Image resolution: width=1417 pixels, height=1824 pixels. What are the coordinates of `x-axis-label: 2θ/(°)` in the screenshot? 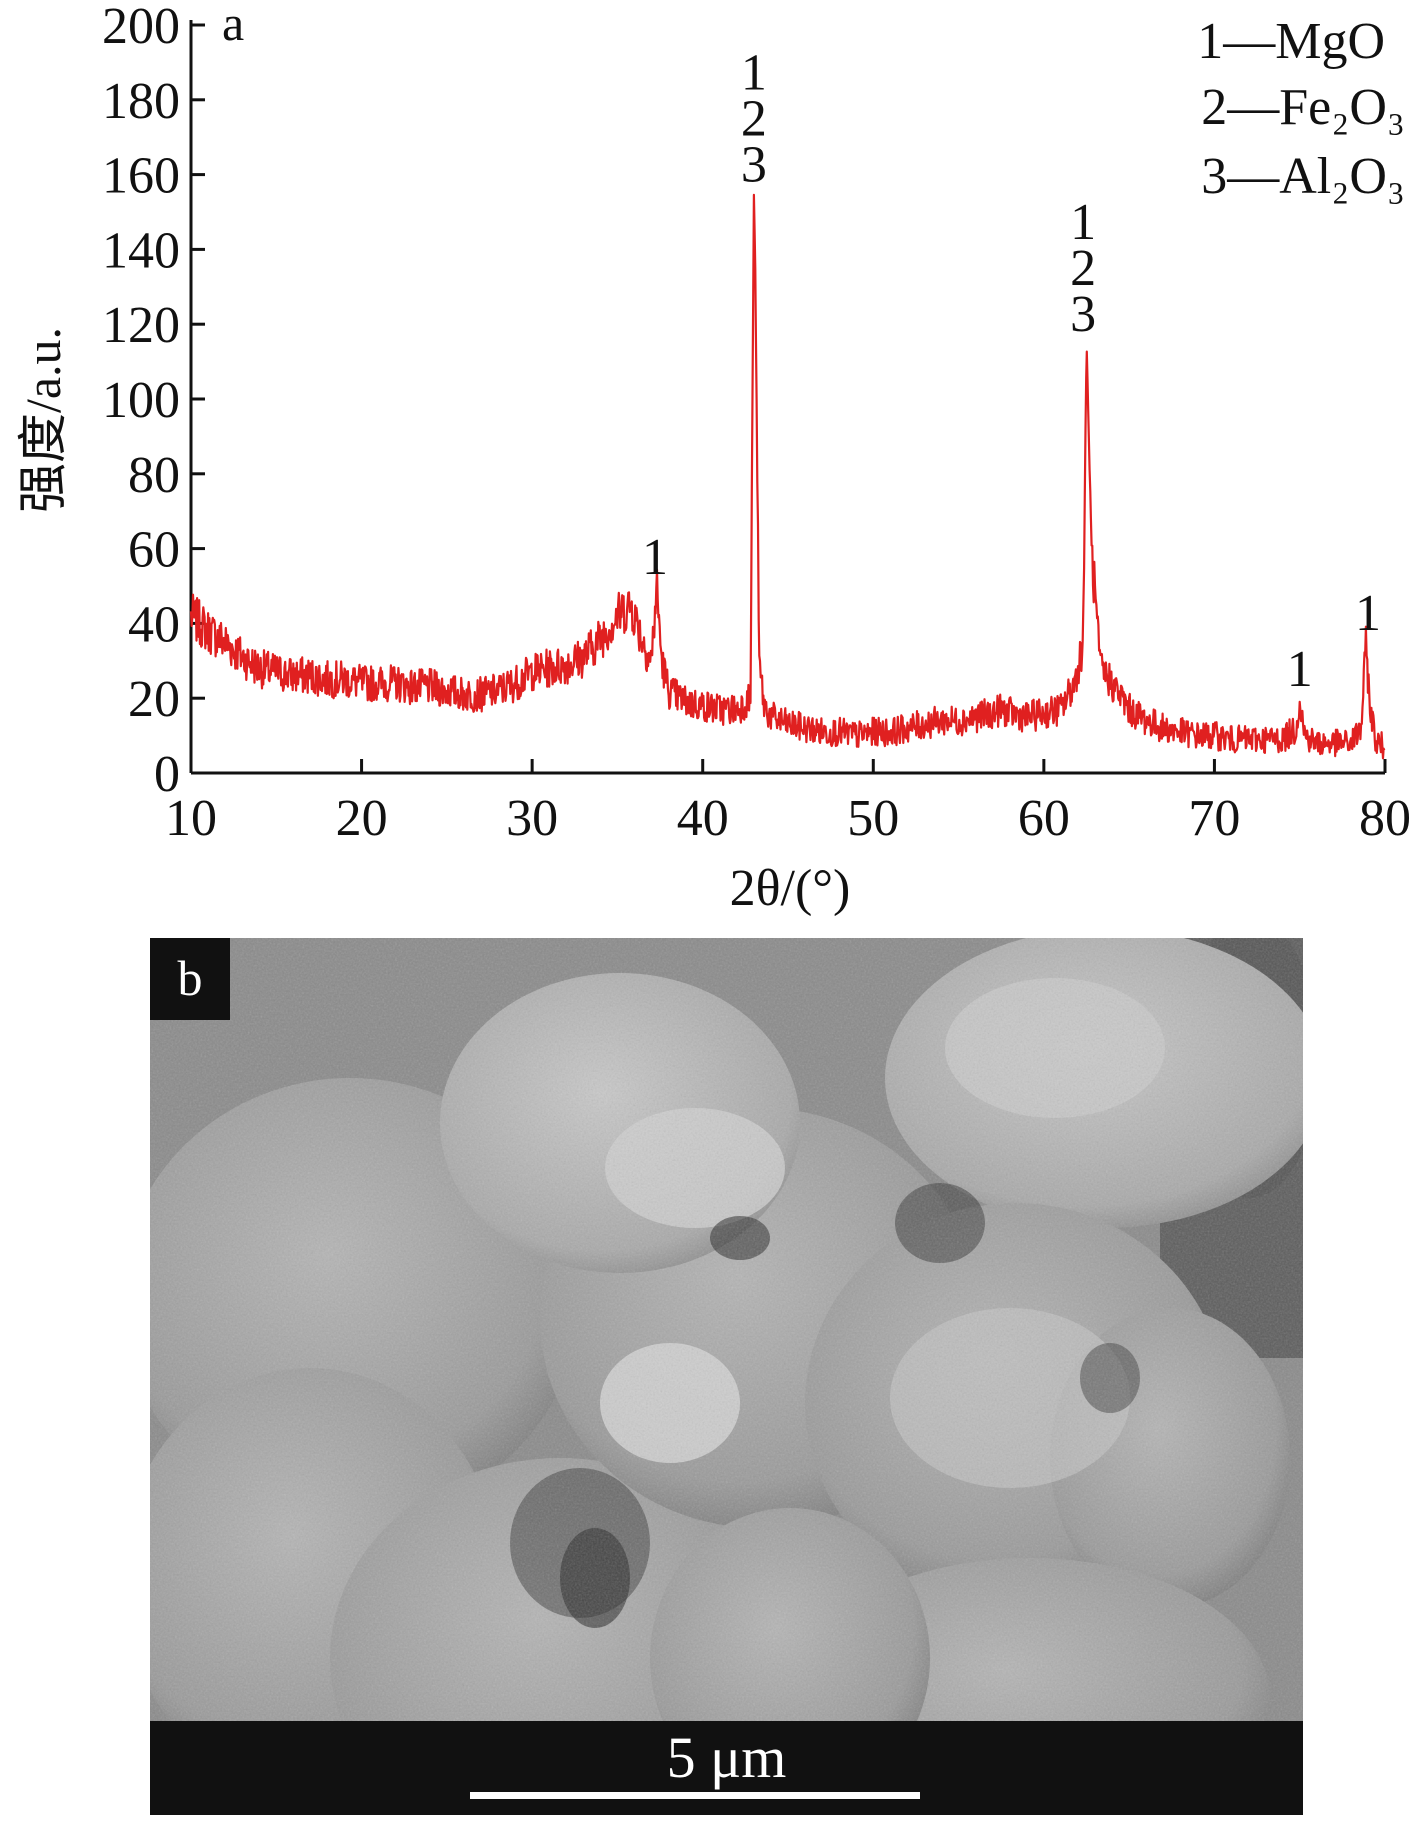 It's located at (790, 888).